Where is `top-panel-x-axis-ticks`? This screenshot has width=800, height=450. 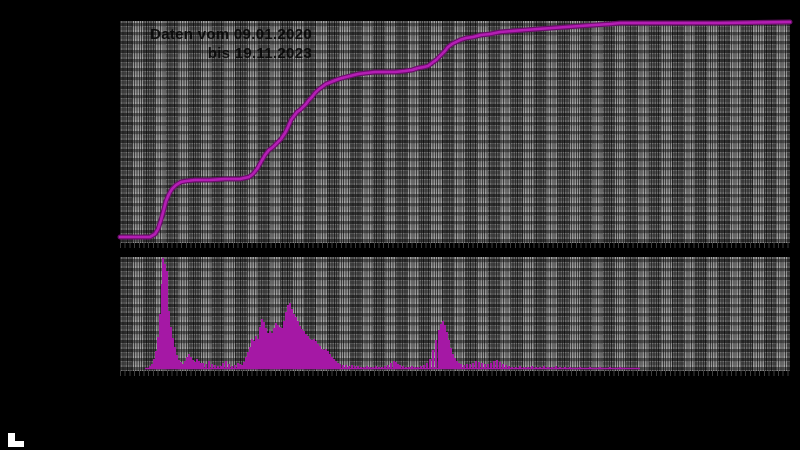
top-panel-x-axis-ticks is located at coordinates (455, 245).